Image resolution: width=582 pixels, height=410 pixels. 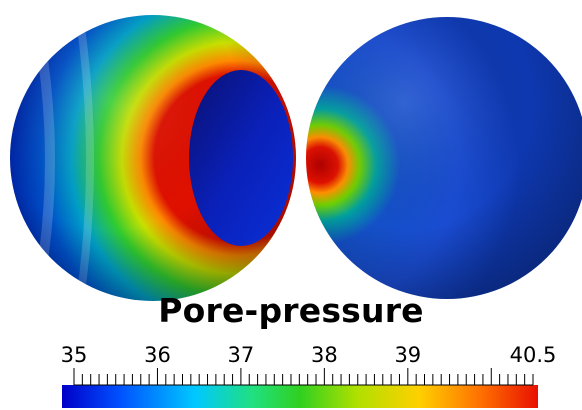 I want to click on colorbar-tick-label: 40.5, so click(x=533, y=355).